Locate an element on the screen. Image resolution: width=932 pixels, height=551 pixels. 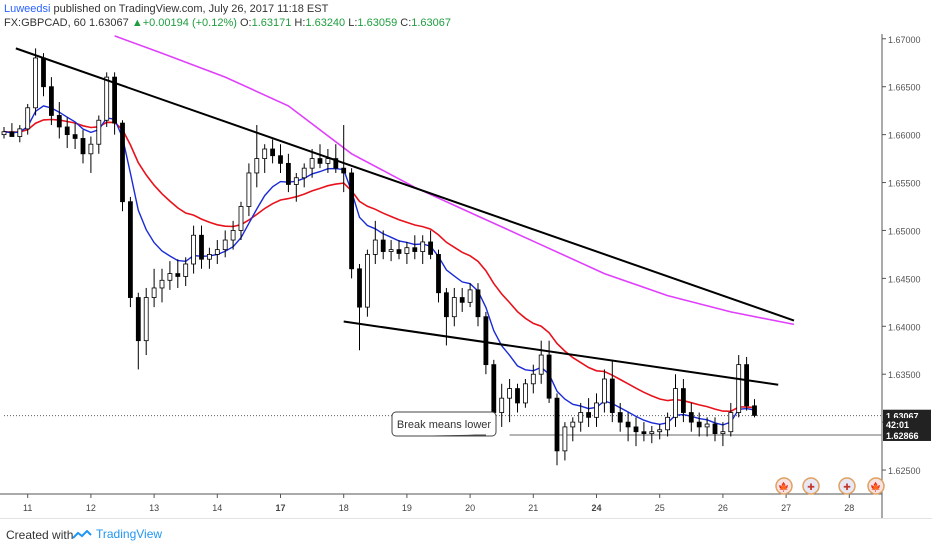
tradingview-link: TradingView is located at coordinates (117, 534).